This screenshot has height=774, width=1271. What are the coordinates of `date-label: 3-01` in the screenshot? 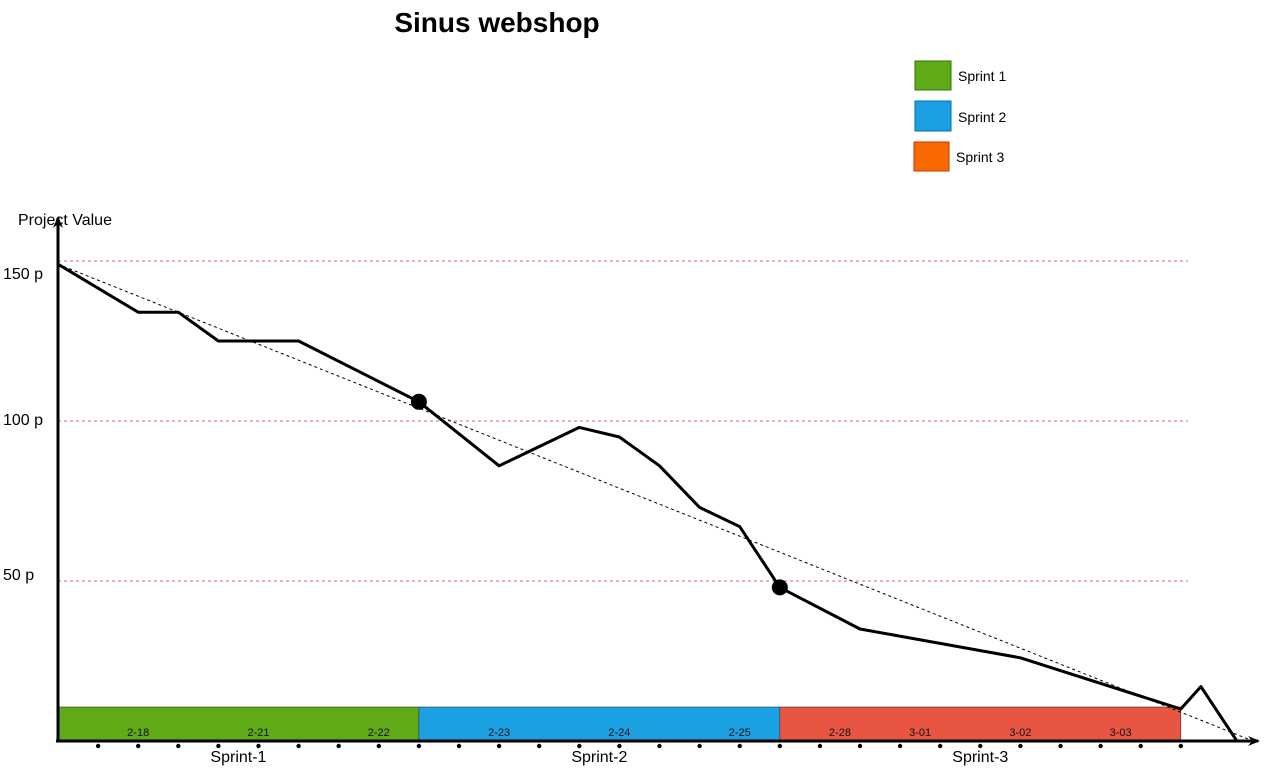 It's located at (920, 733).